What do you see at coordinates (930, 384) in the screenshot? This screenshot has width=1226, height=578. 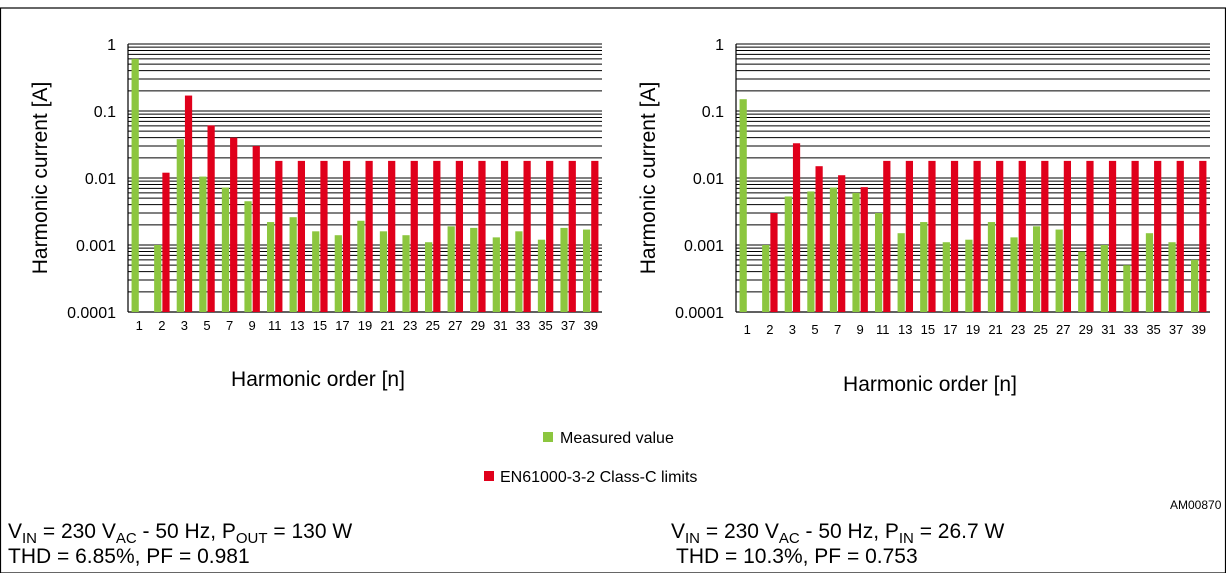 I see `chart-2-x-axis-label: Harmonic order [n]` at bounding box center [930, 384].